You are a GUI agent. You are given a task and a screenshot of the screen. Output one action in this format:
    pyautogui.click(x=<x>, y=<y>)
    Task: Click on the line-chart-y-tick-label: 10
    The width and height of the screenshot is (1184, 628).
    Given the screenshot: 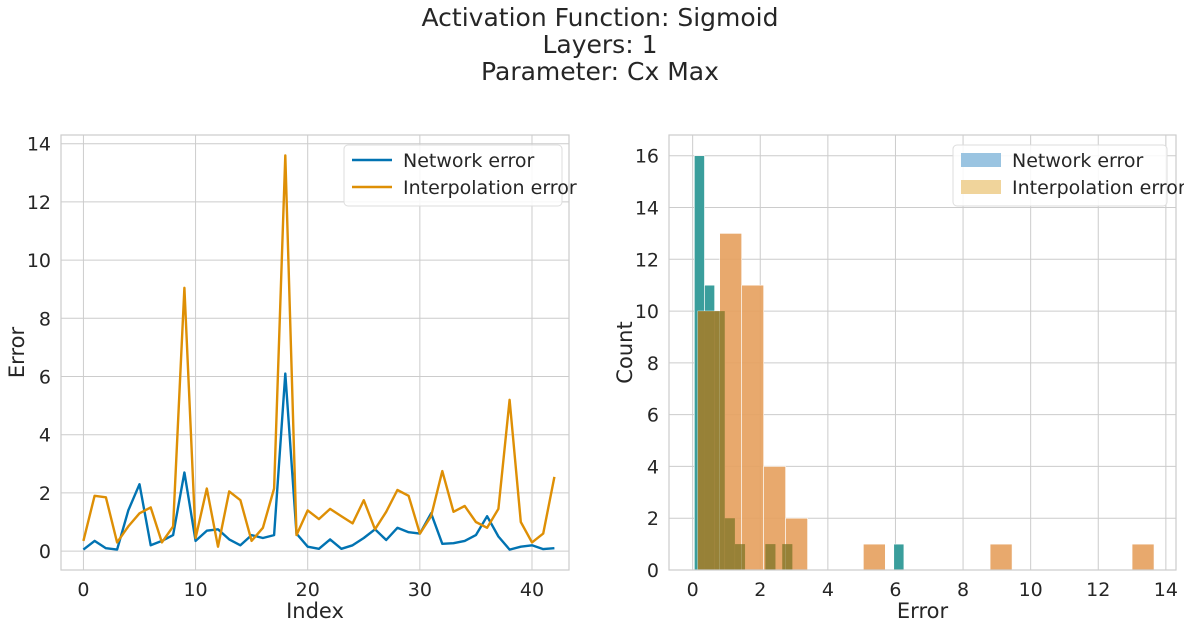 What is the action you would take?
    pyautogui.click(x=39, y=261)
    